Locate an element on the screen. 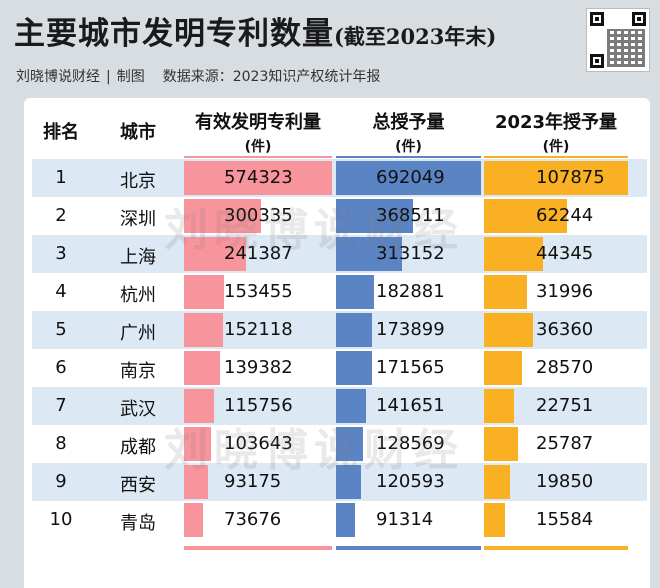  granted-2023-value: 15584 is located at coordinates (565, 519).